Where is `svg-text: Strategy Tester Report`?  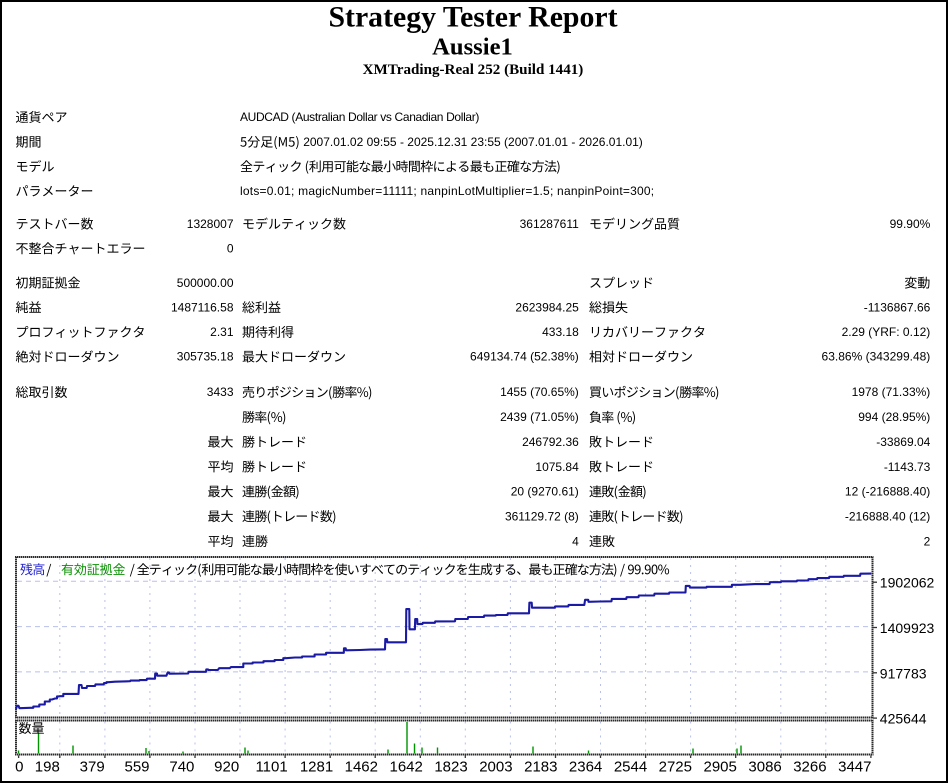 svg-text: Strategy Tester Report is located at coordinates (472, 16).